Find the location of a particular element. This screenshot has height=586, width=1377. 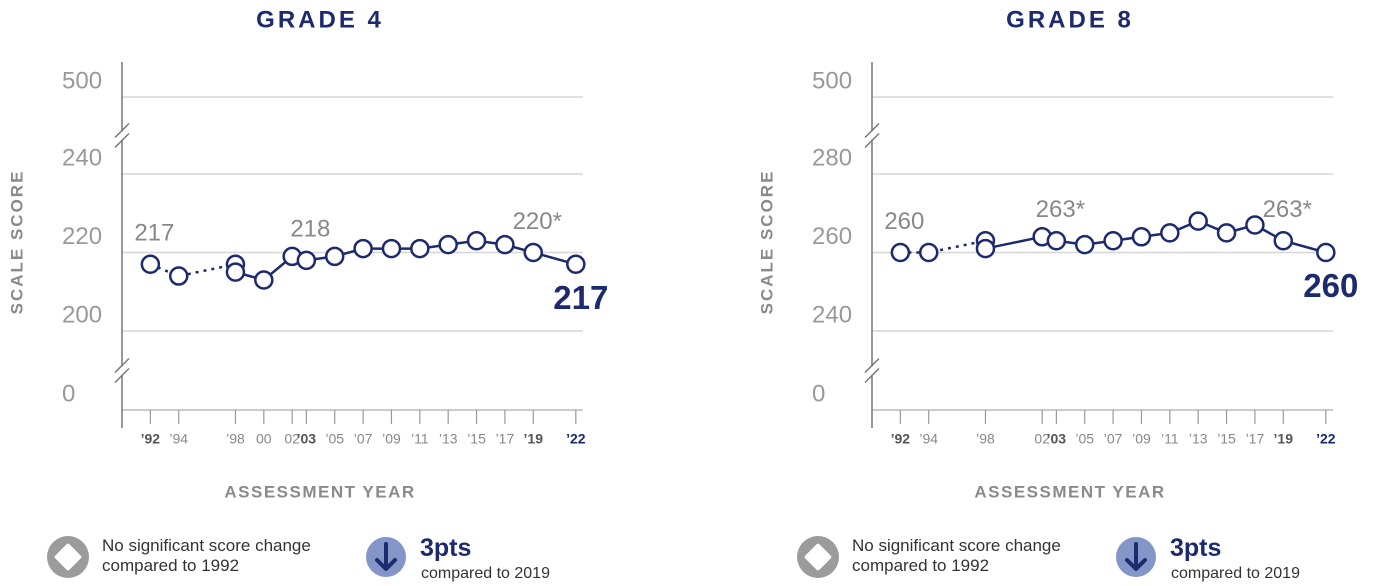

x-tick-label: ’94 is located at coordinates (928, 439).